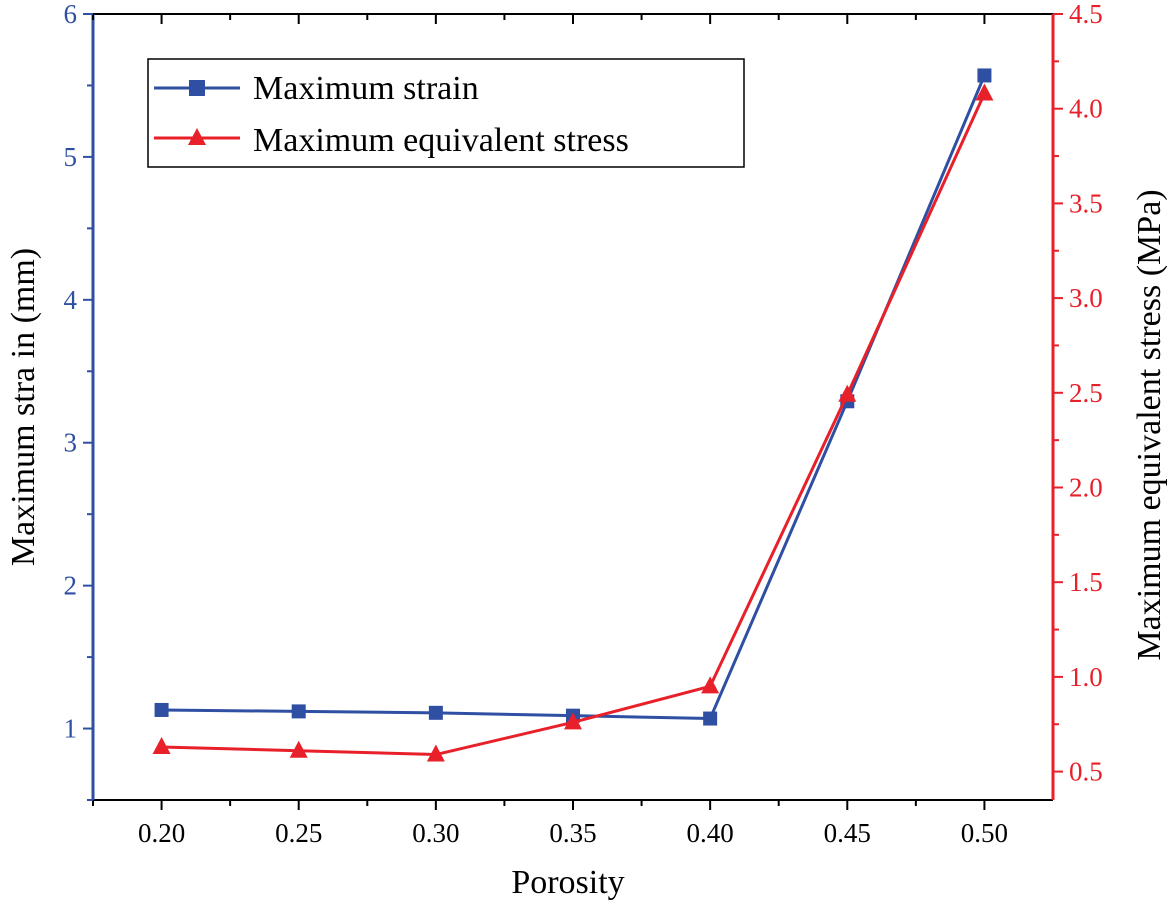 The height and width of the screenshot is (907, 1172). Describe the element at coordinates (567, 882) in the screenshot. I see `x-axis-title: Porosity` at that location.